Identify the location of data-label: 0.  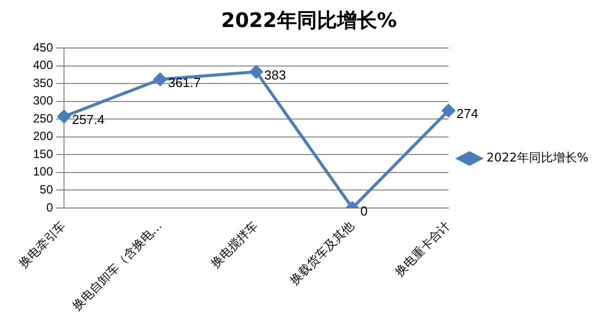
(364, 211).